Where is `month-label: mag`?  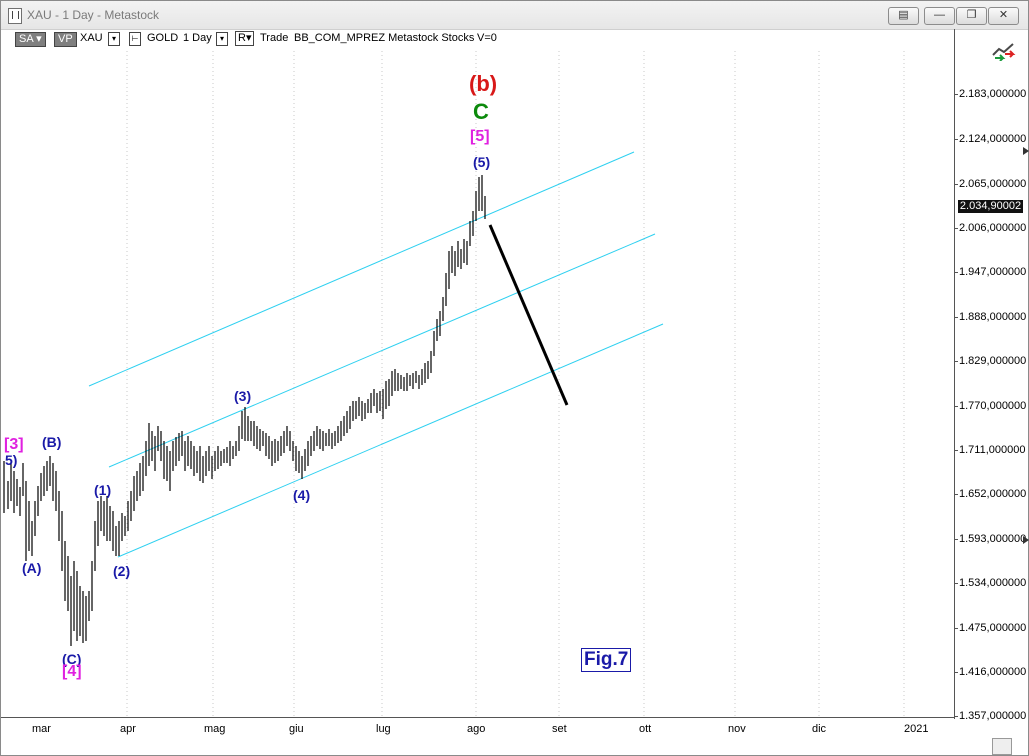 month-label: mag is located at coordinates (215, 729).